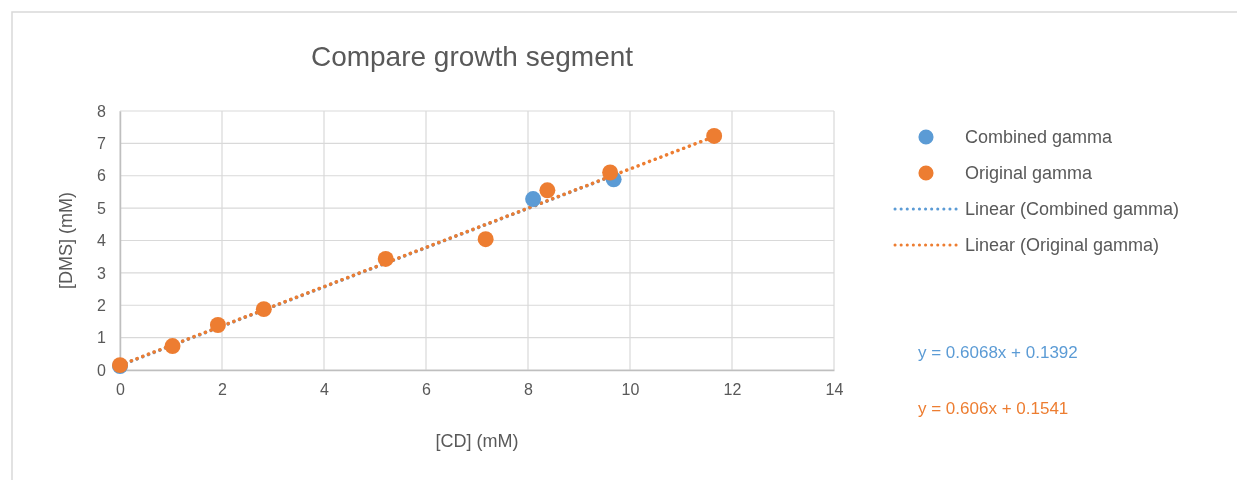  I want to click on legend-label: Linear (Original gamma), so click(1062, 245).